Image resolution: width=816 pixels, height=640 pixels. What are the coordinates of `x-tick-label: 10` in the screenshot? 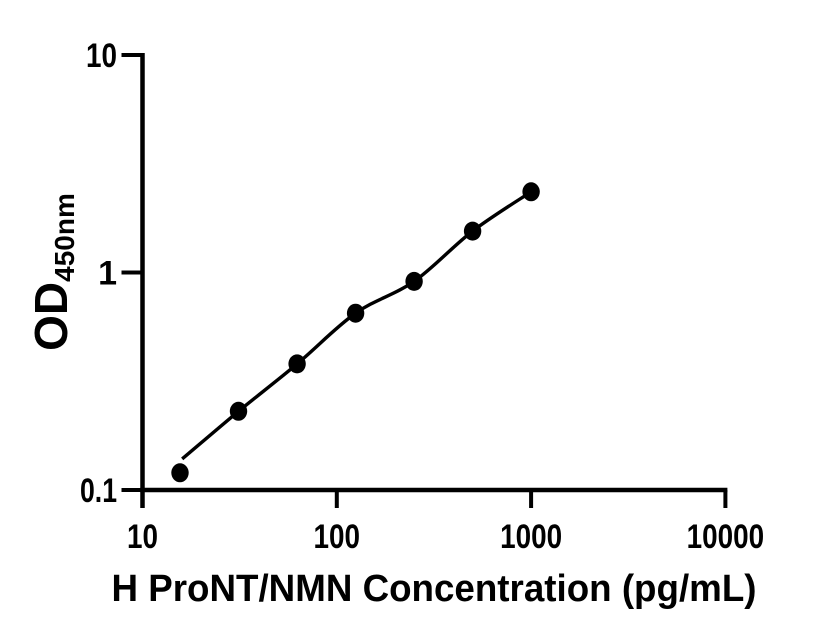 It's located at (142, 537).